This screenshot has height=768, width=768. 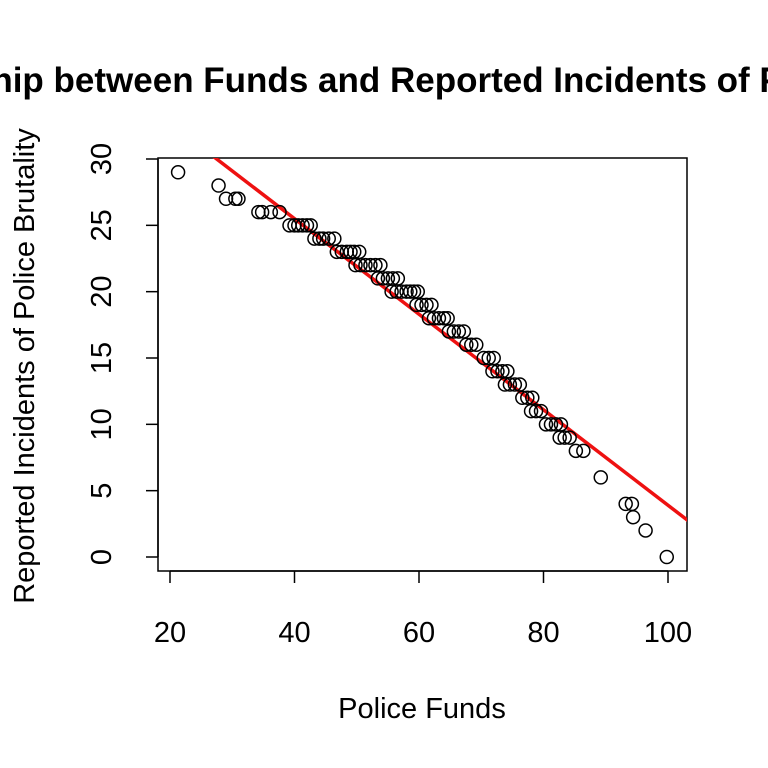 What do you see at coordinates (543, 633) in the screenshot?
I see `x-tick-label: 80` at bounding box center [543, 633].